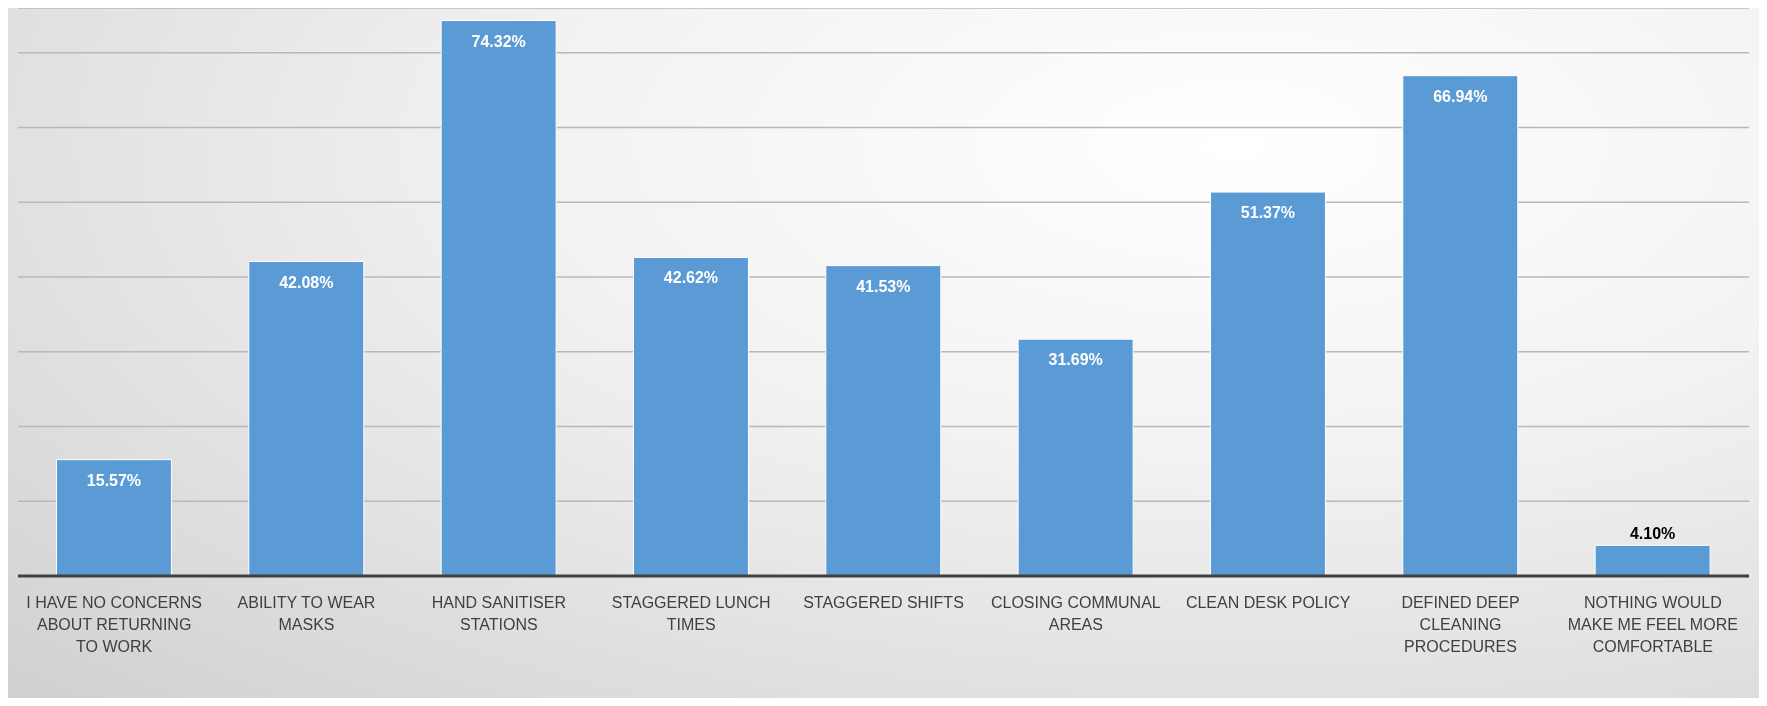 This screenshot has width=1767, height=706. Describe the element at coordinates (498, 613) in the screenshot. I see `x-tick-label: HAND SANITISER STATIONS` at that location.